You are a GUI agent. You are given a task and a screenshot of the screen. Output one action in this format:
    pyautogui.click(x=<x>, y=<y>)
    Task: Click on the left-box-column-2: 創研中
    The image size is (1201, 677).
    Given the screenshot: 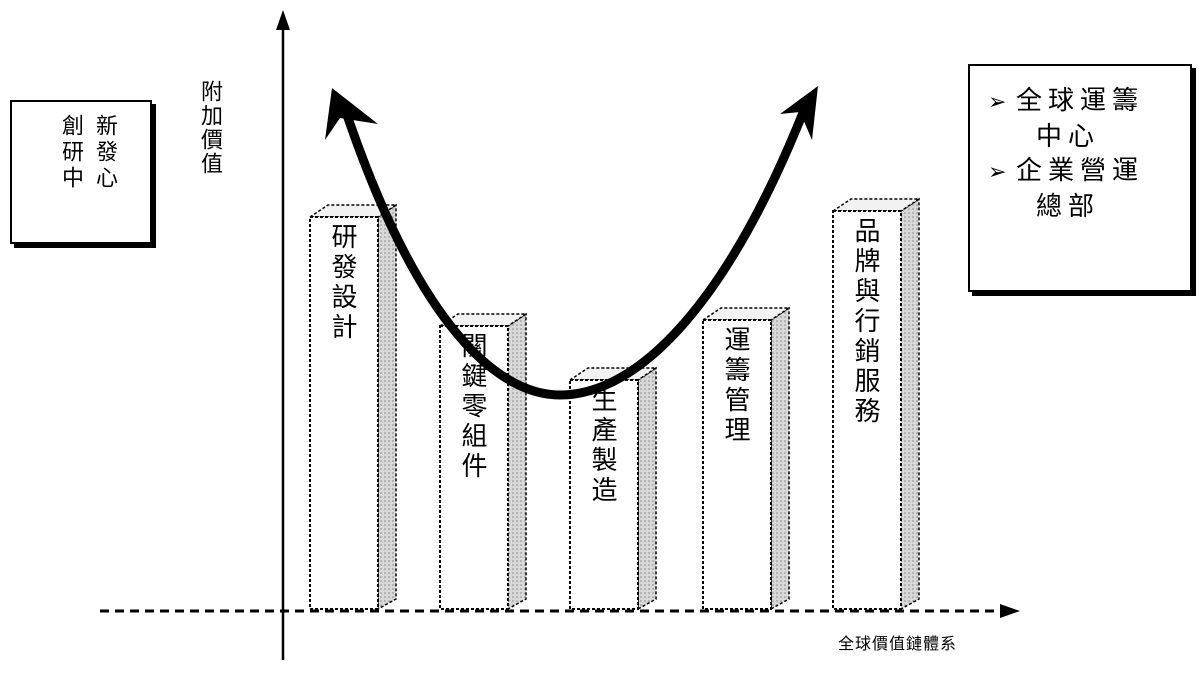 What is the action you would take?
    pyautogui.click(x=70, y=153)
    